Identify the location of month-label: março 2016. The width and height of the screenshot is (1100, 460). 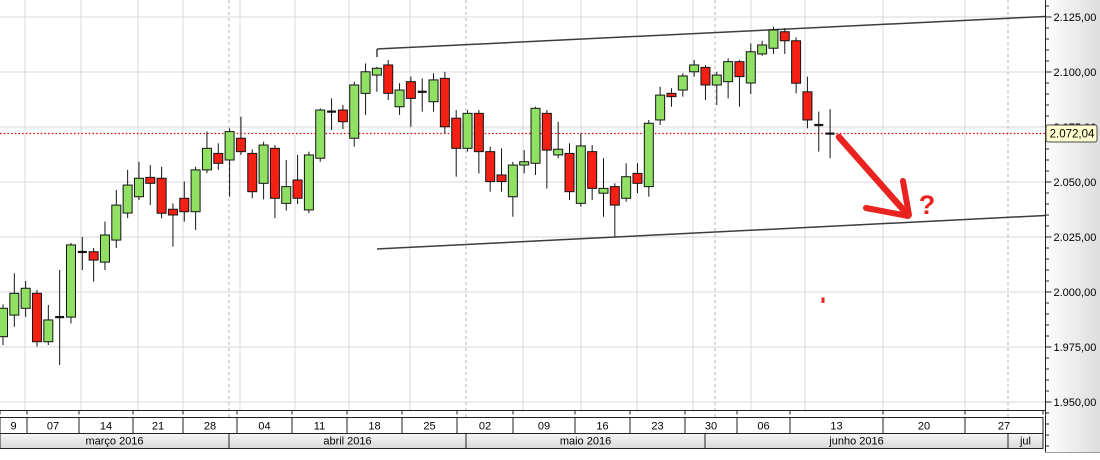
(114, 442).